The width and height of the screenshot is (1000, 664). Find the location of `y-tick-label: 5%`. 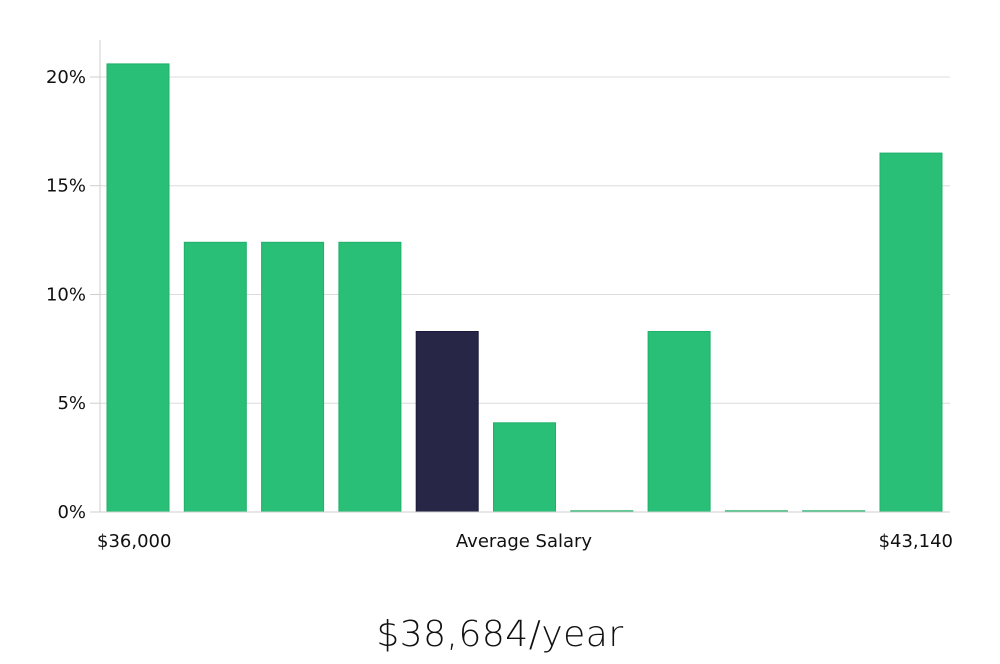

y-tick-label: 5% is located at coordinates (71, 403).